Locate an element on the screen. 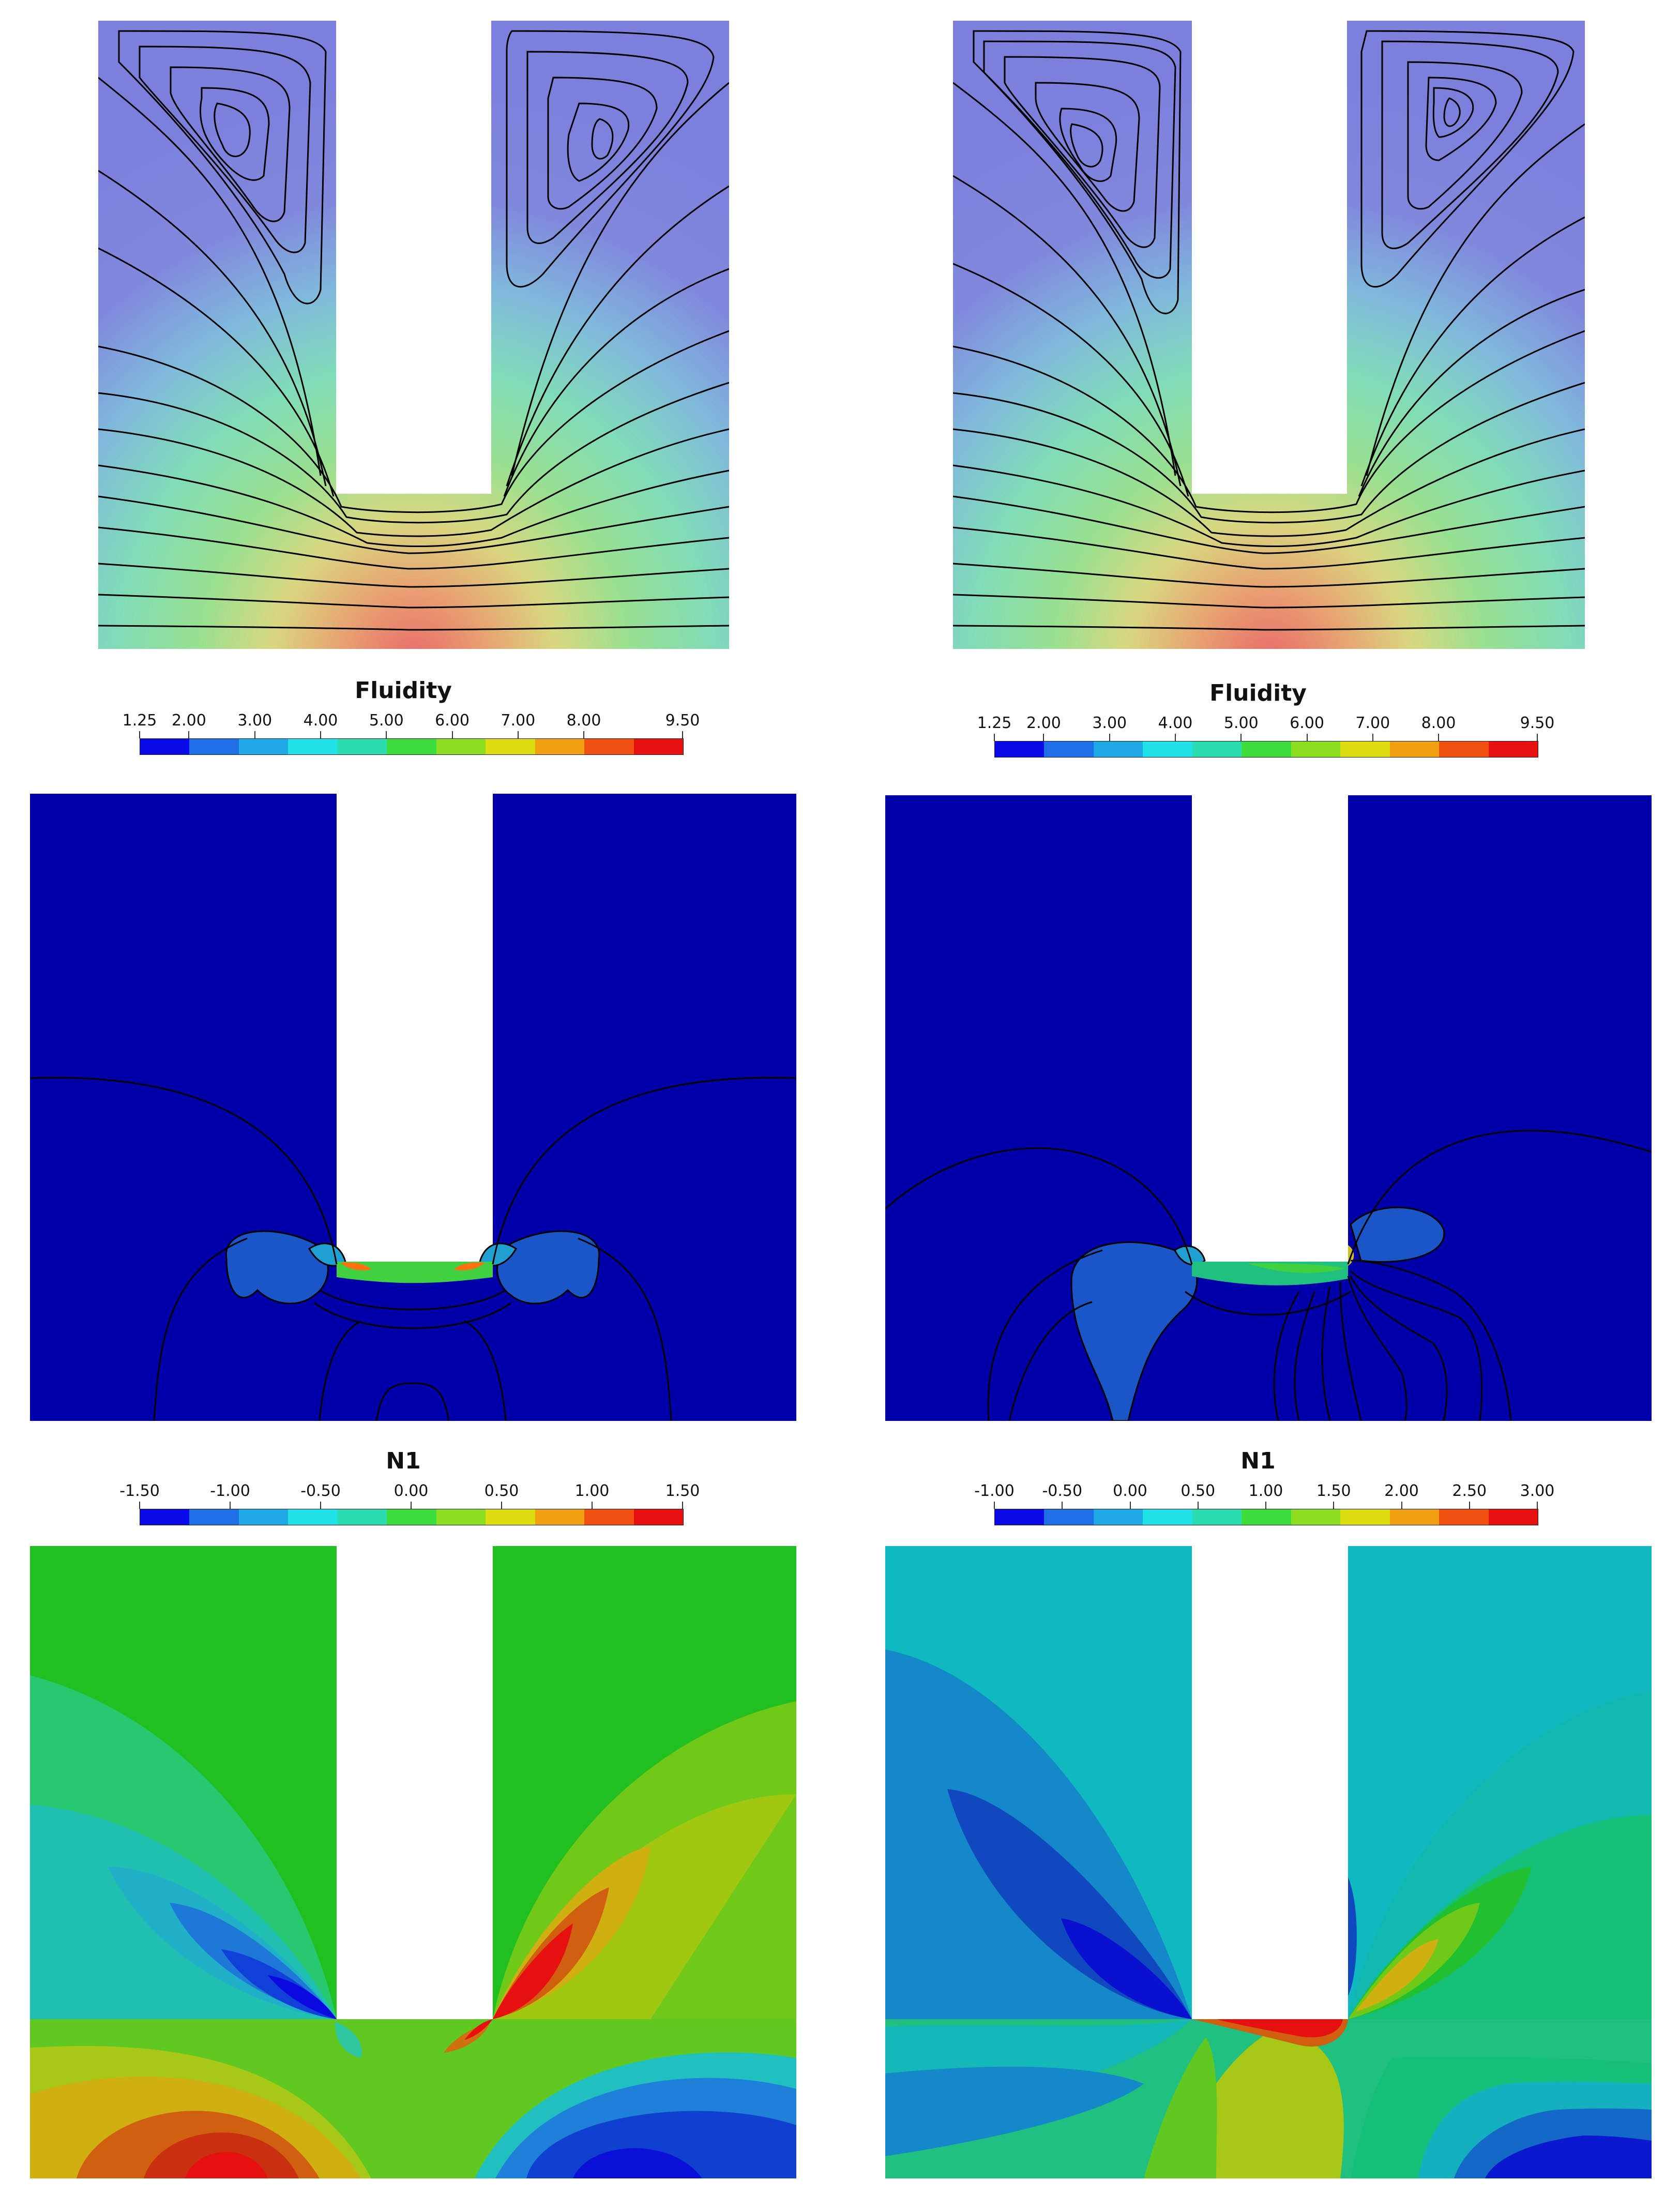 This screenshot has height=2196, width=1680. domain-shape is located at coordinates (413, 335).